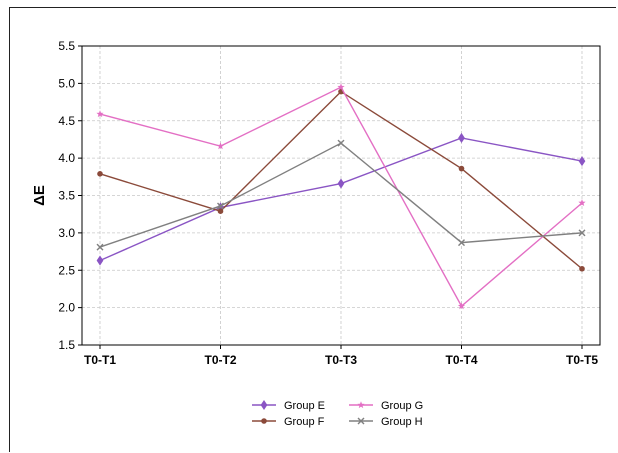 The height and width of the screenshot is (453, 618). I want to click on x-tick-label: T0-T4, so click(461, 360).